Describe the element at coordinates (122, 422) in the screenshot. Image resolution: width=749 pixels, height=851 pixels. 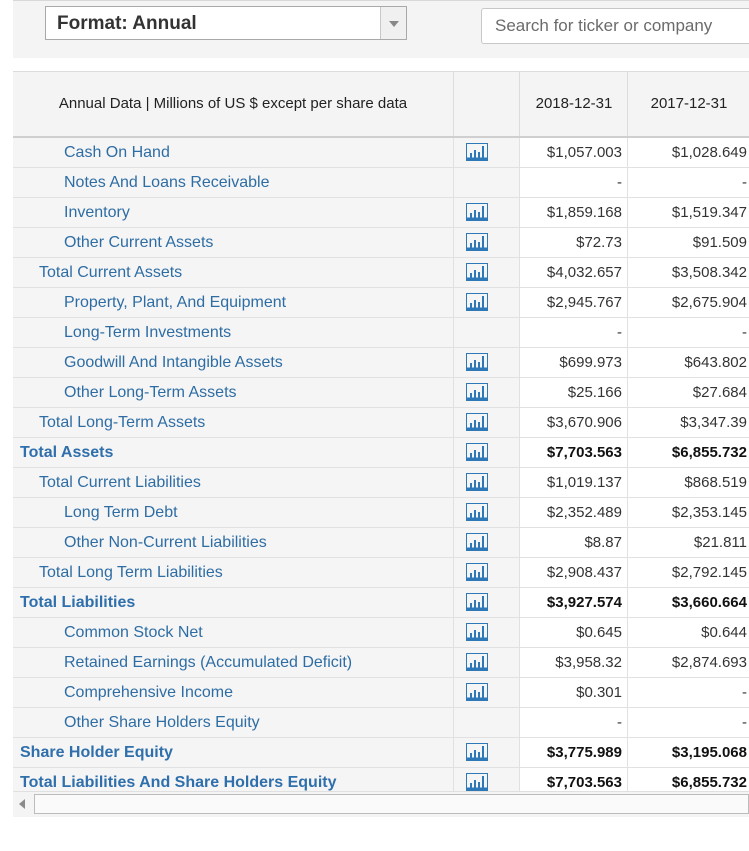
I see `row-label-link: Total Long-Term Assets` at that location.